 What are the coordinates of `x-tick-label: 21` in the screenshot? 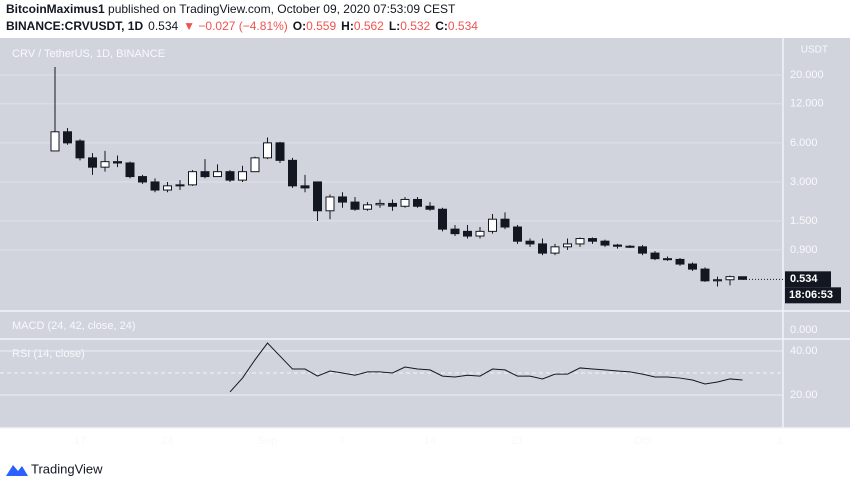 It's located at (517, 441).